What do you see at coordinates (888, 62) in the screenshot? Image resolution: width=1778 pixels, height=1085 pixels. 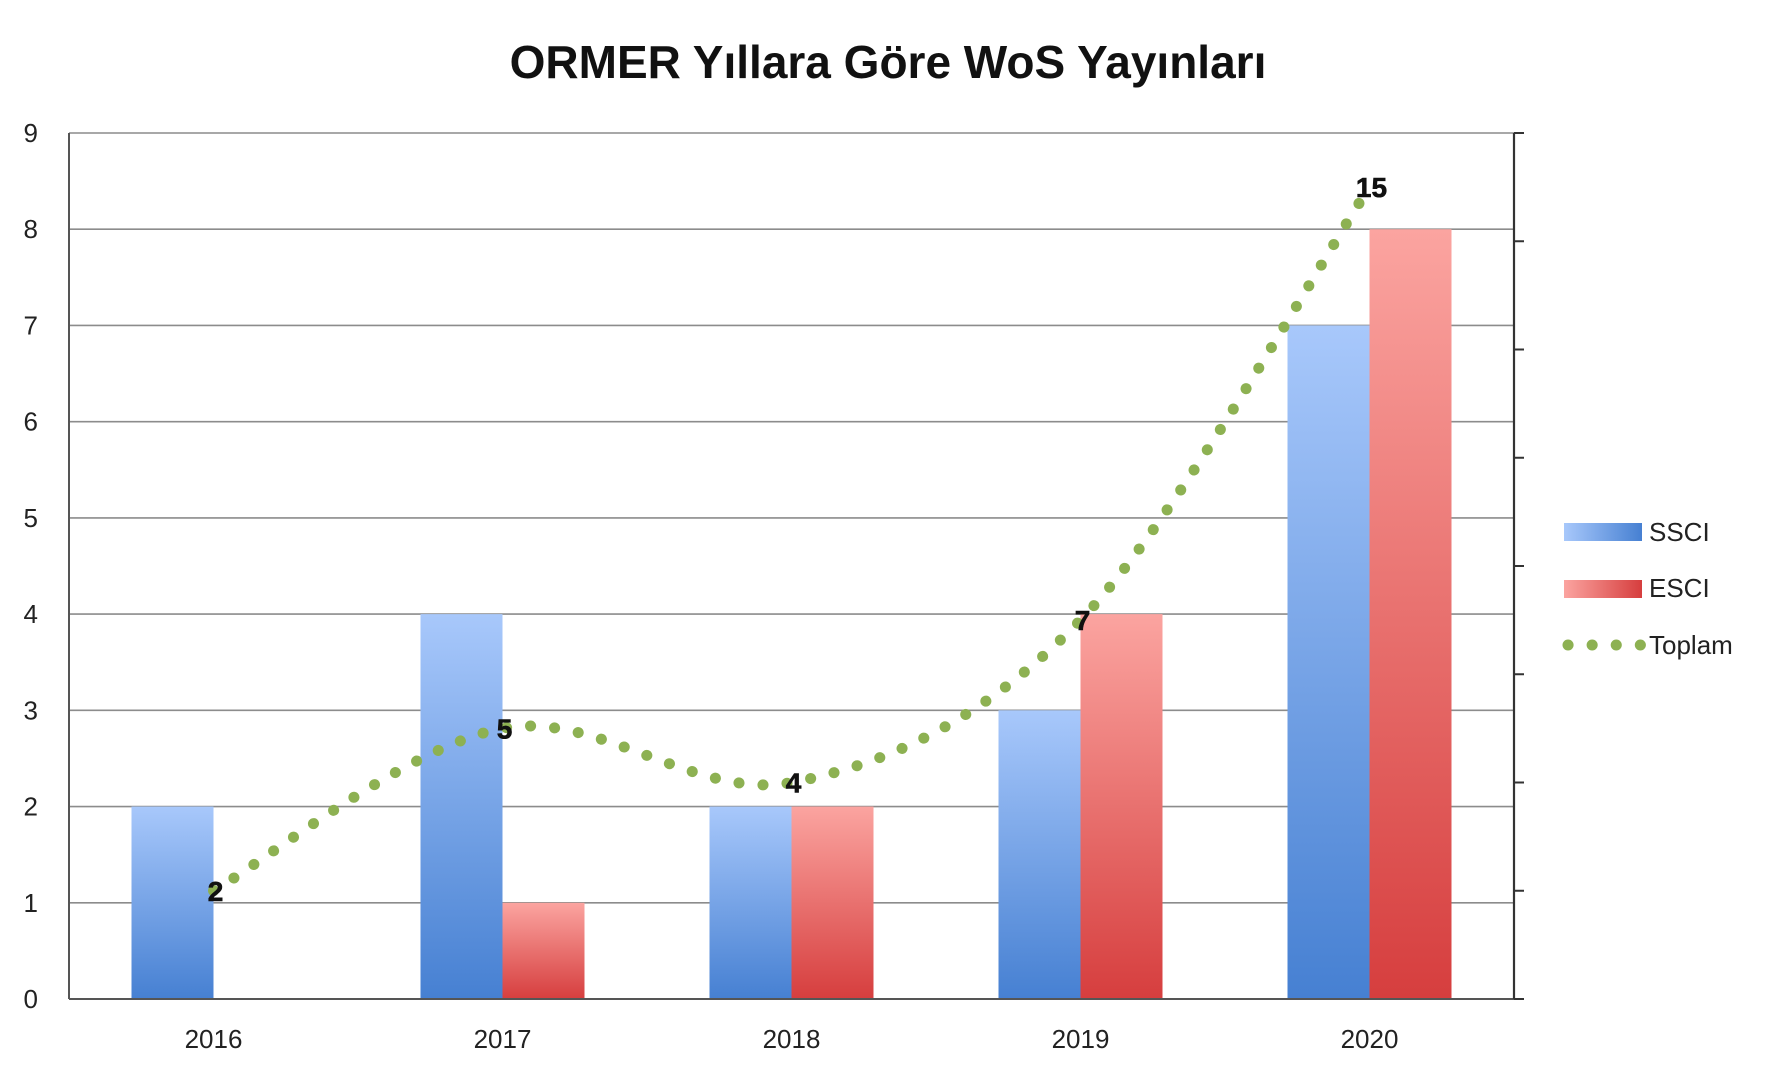 I see `chart-title: ORMER Yıllara Göre WoS Yayınları` at bounding box center [888, 62].